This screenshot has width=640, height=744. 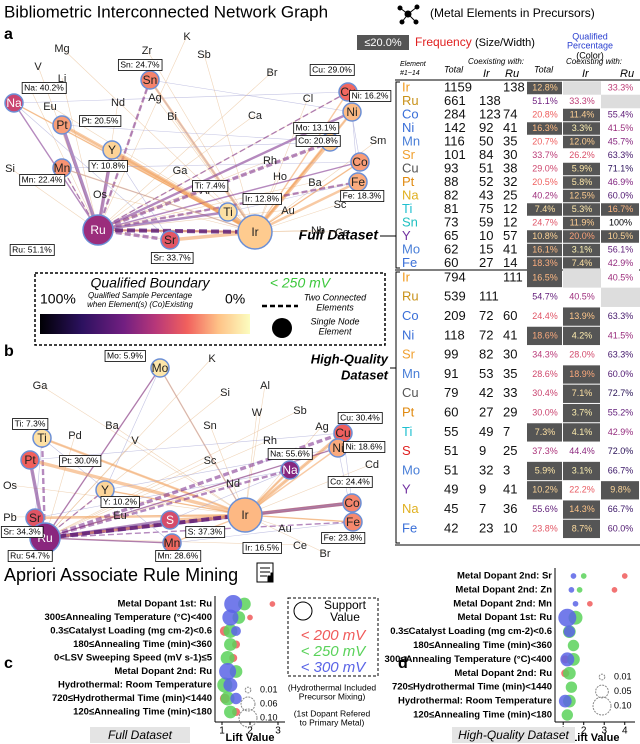 What do you see at coordinates (510, 315) in the screenshot?
I see `table-number: 60` at bounding box center [510, 315].